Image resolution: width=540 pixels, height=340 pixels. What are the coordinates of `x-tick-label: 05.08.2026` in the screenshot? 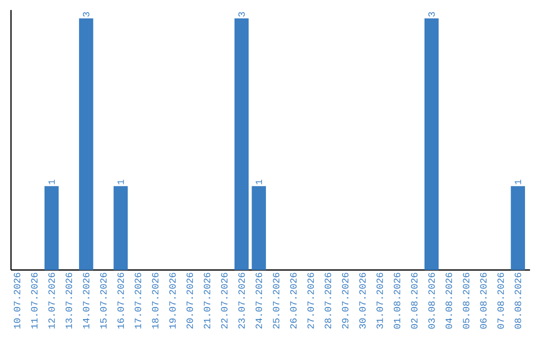 It's located at (466, 300).